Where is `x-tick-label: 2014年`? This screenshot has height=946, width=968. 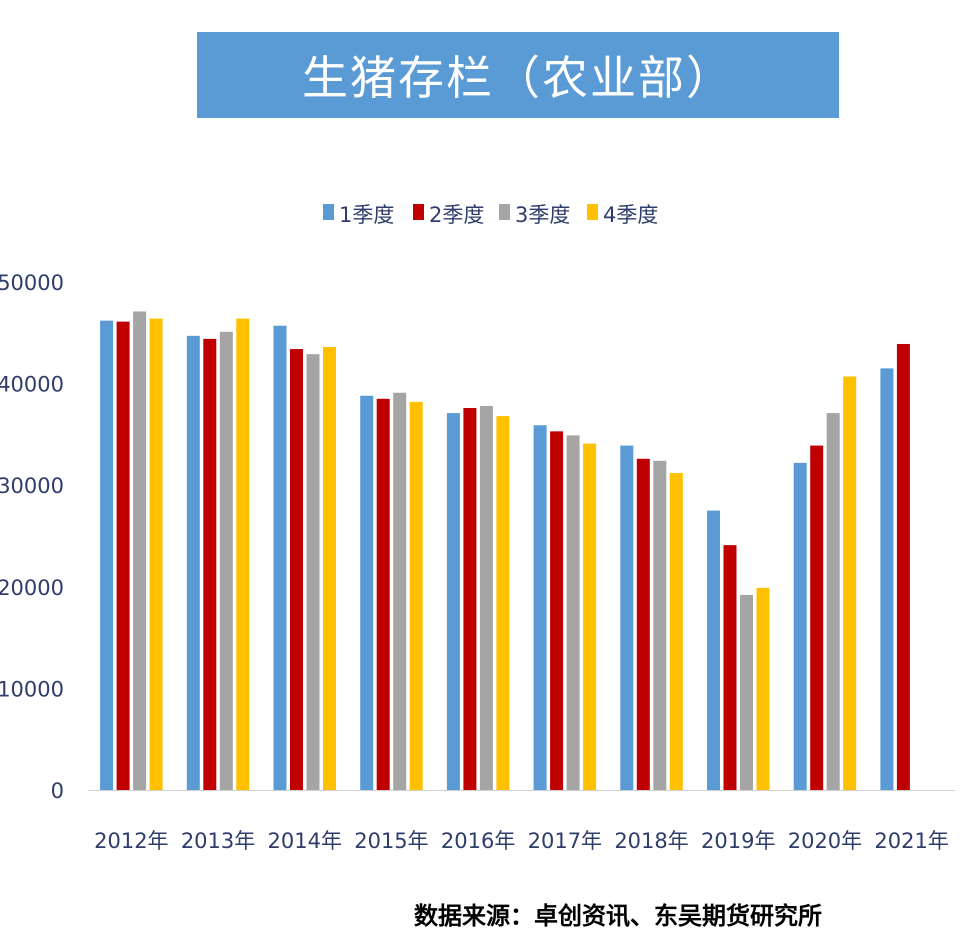
x-tick-label: 2014年 is located at coordinates (305, 841).